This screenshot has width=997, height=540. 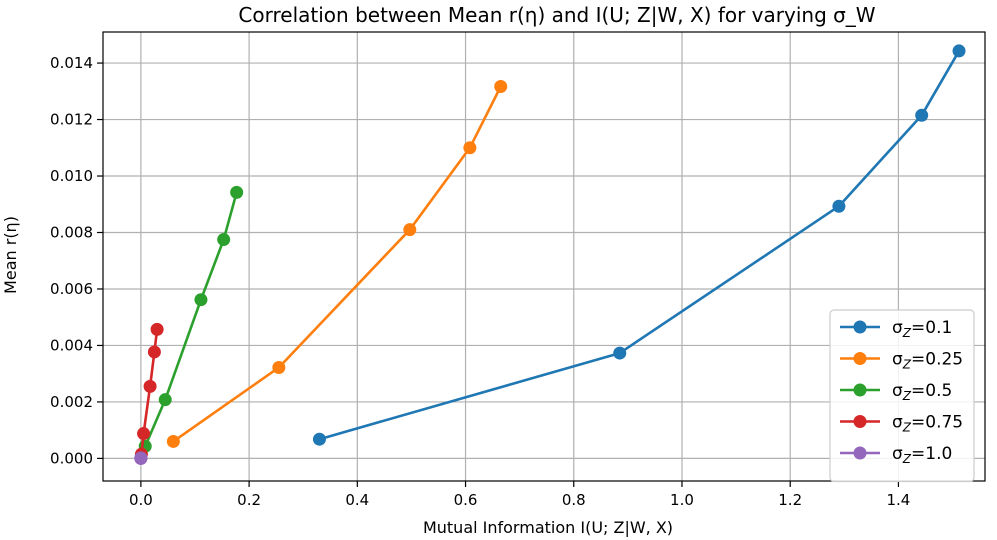 I want to click on legend-label: σZ=0.1, so click(x=922, y=329).